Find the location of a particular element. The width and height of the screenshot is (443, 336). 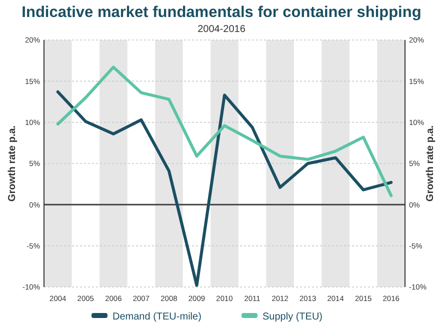

chart-subtitle: 2004-2016 is located at coordinates (222, 29).